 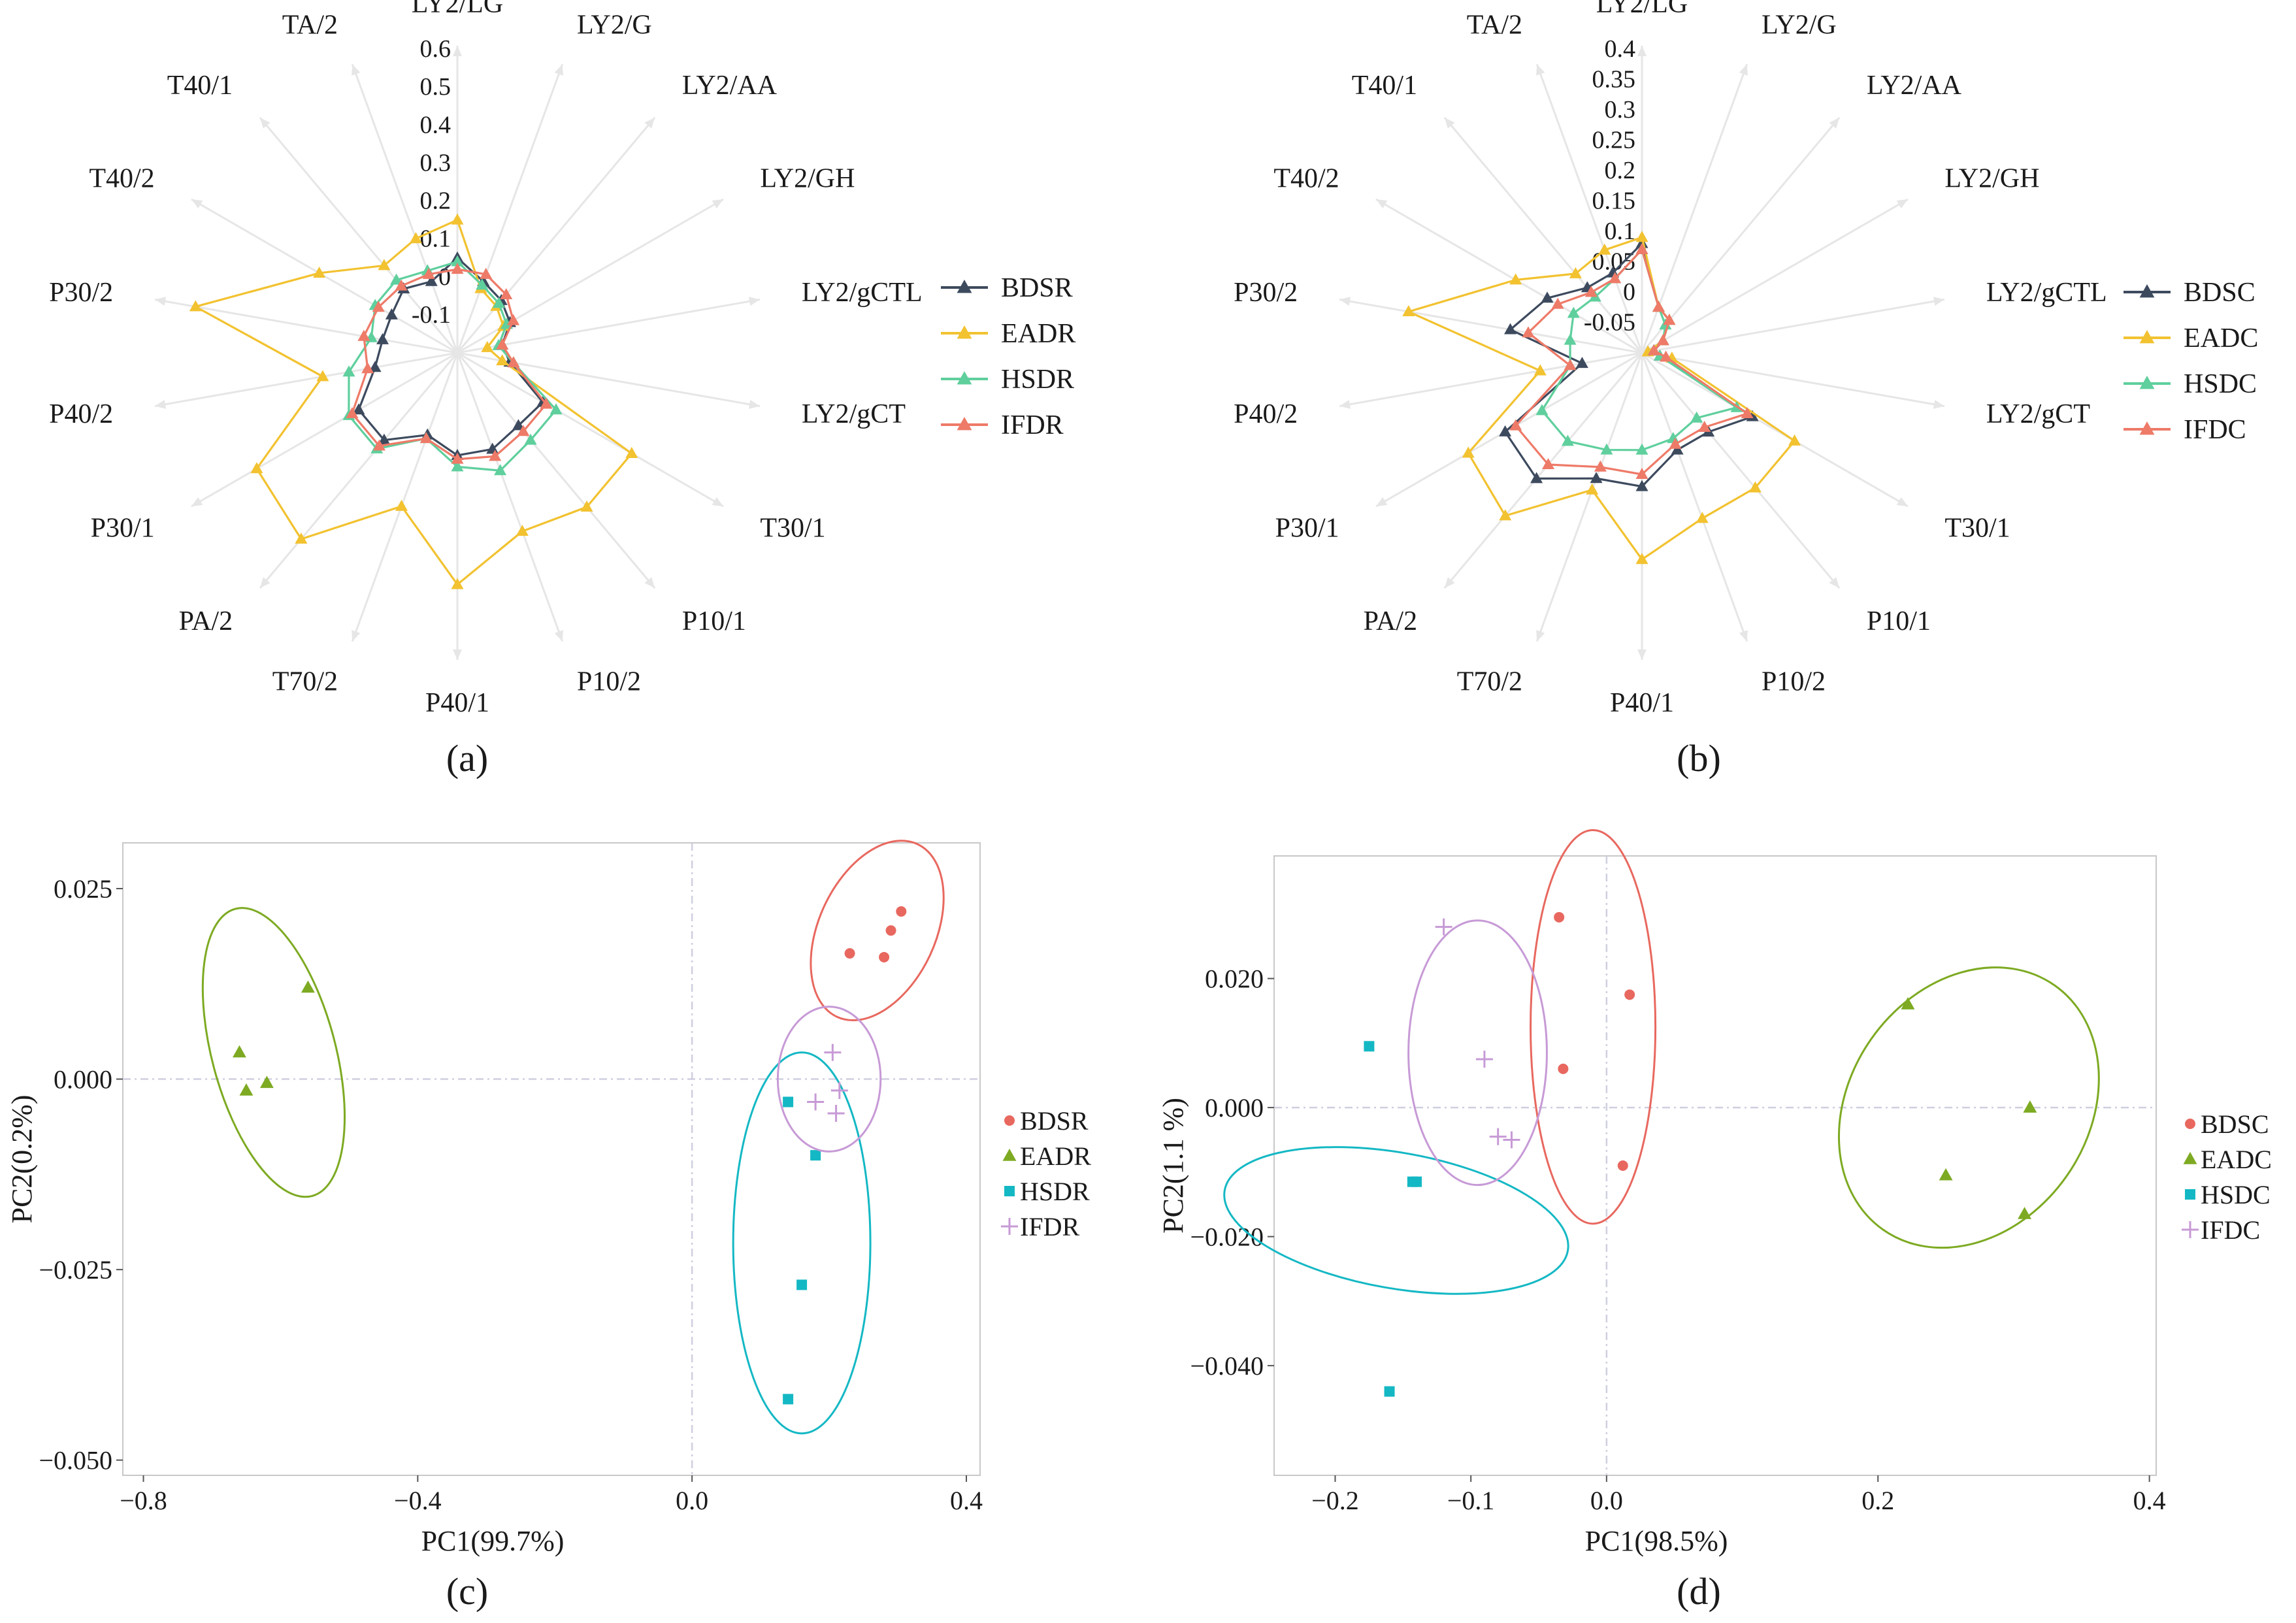 I want to click on data-point-bdsc, so click(x=1641, y=485).